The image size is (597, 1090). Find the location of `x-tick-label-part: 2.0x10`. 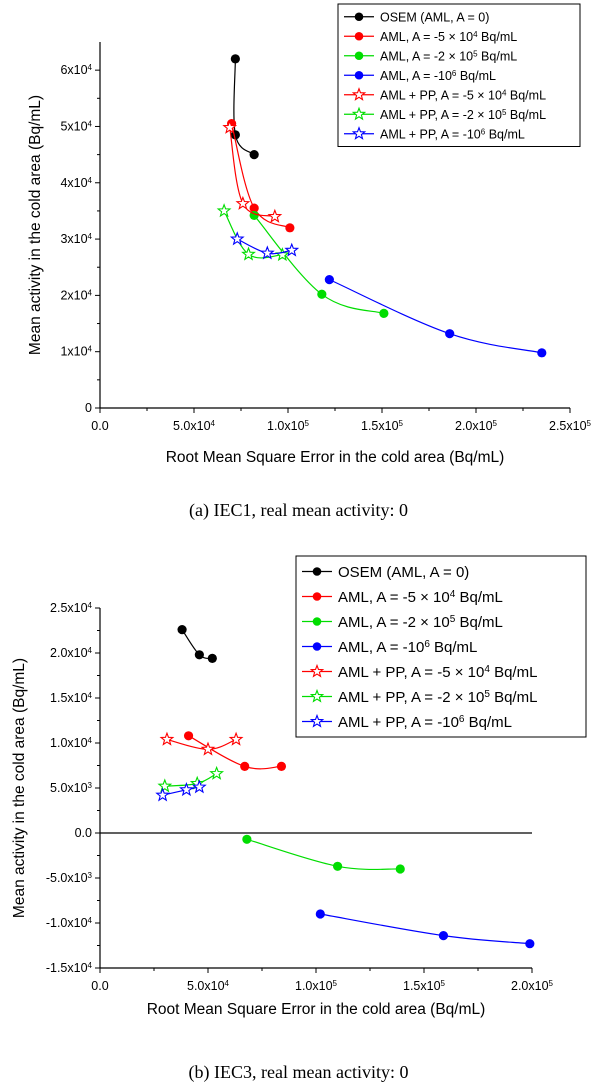

x-tick-label-part: 2.0x10 is located at coordinates (474, 426).